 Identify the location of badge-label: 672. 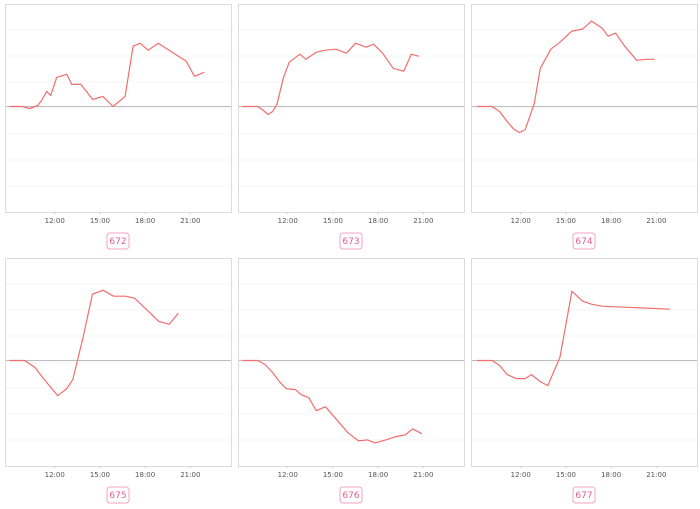
(117, 242).